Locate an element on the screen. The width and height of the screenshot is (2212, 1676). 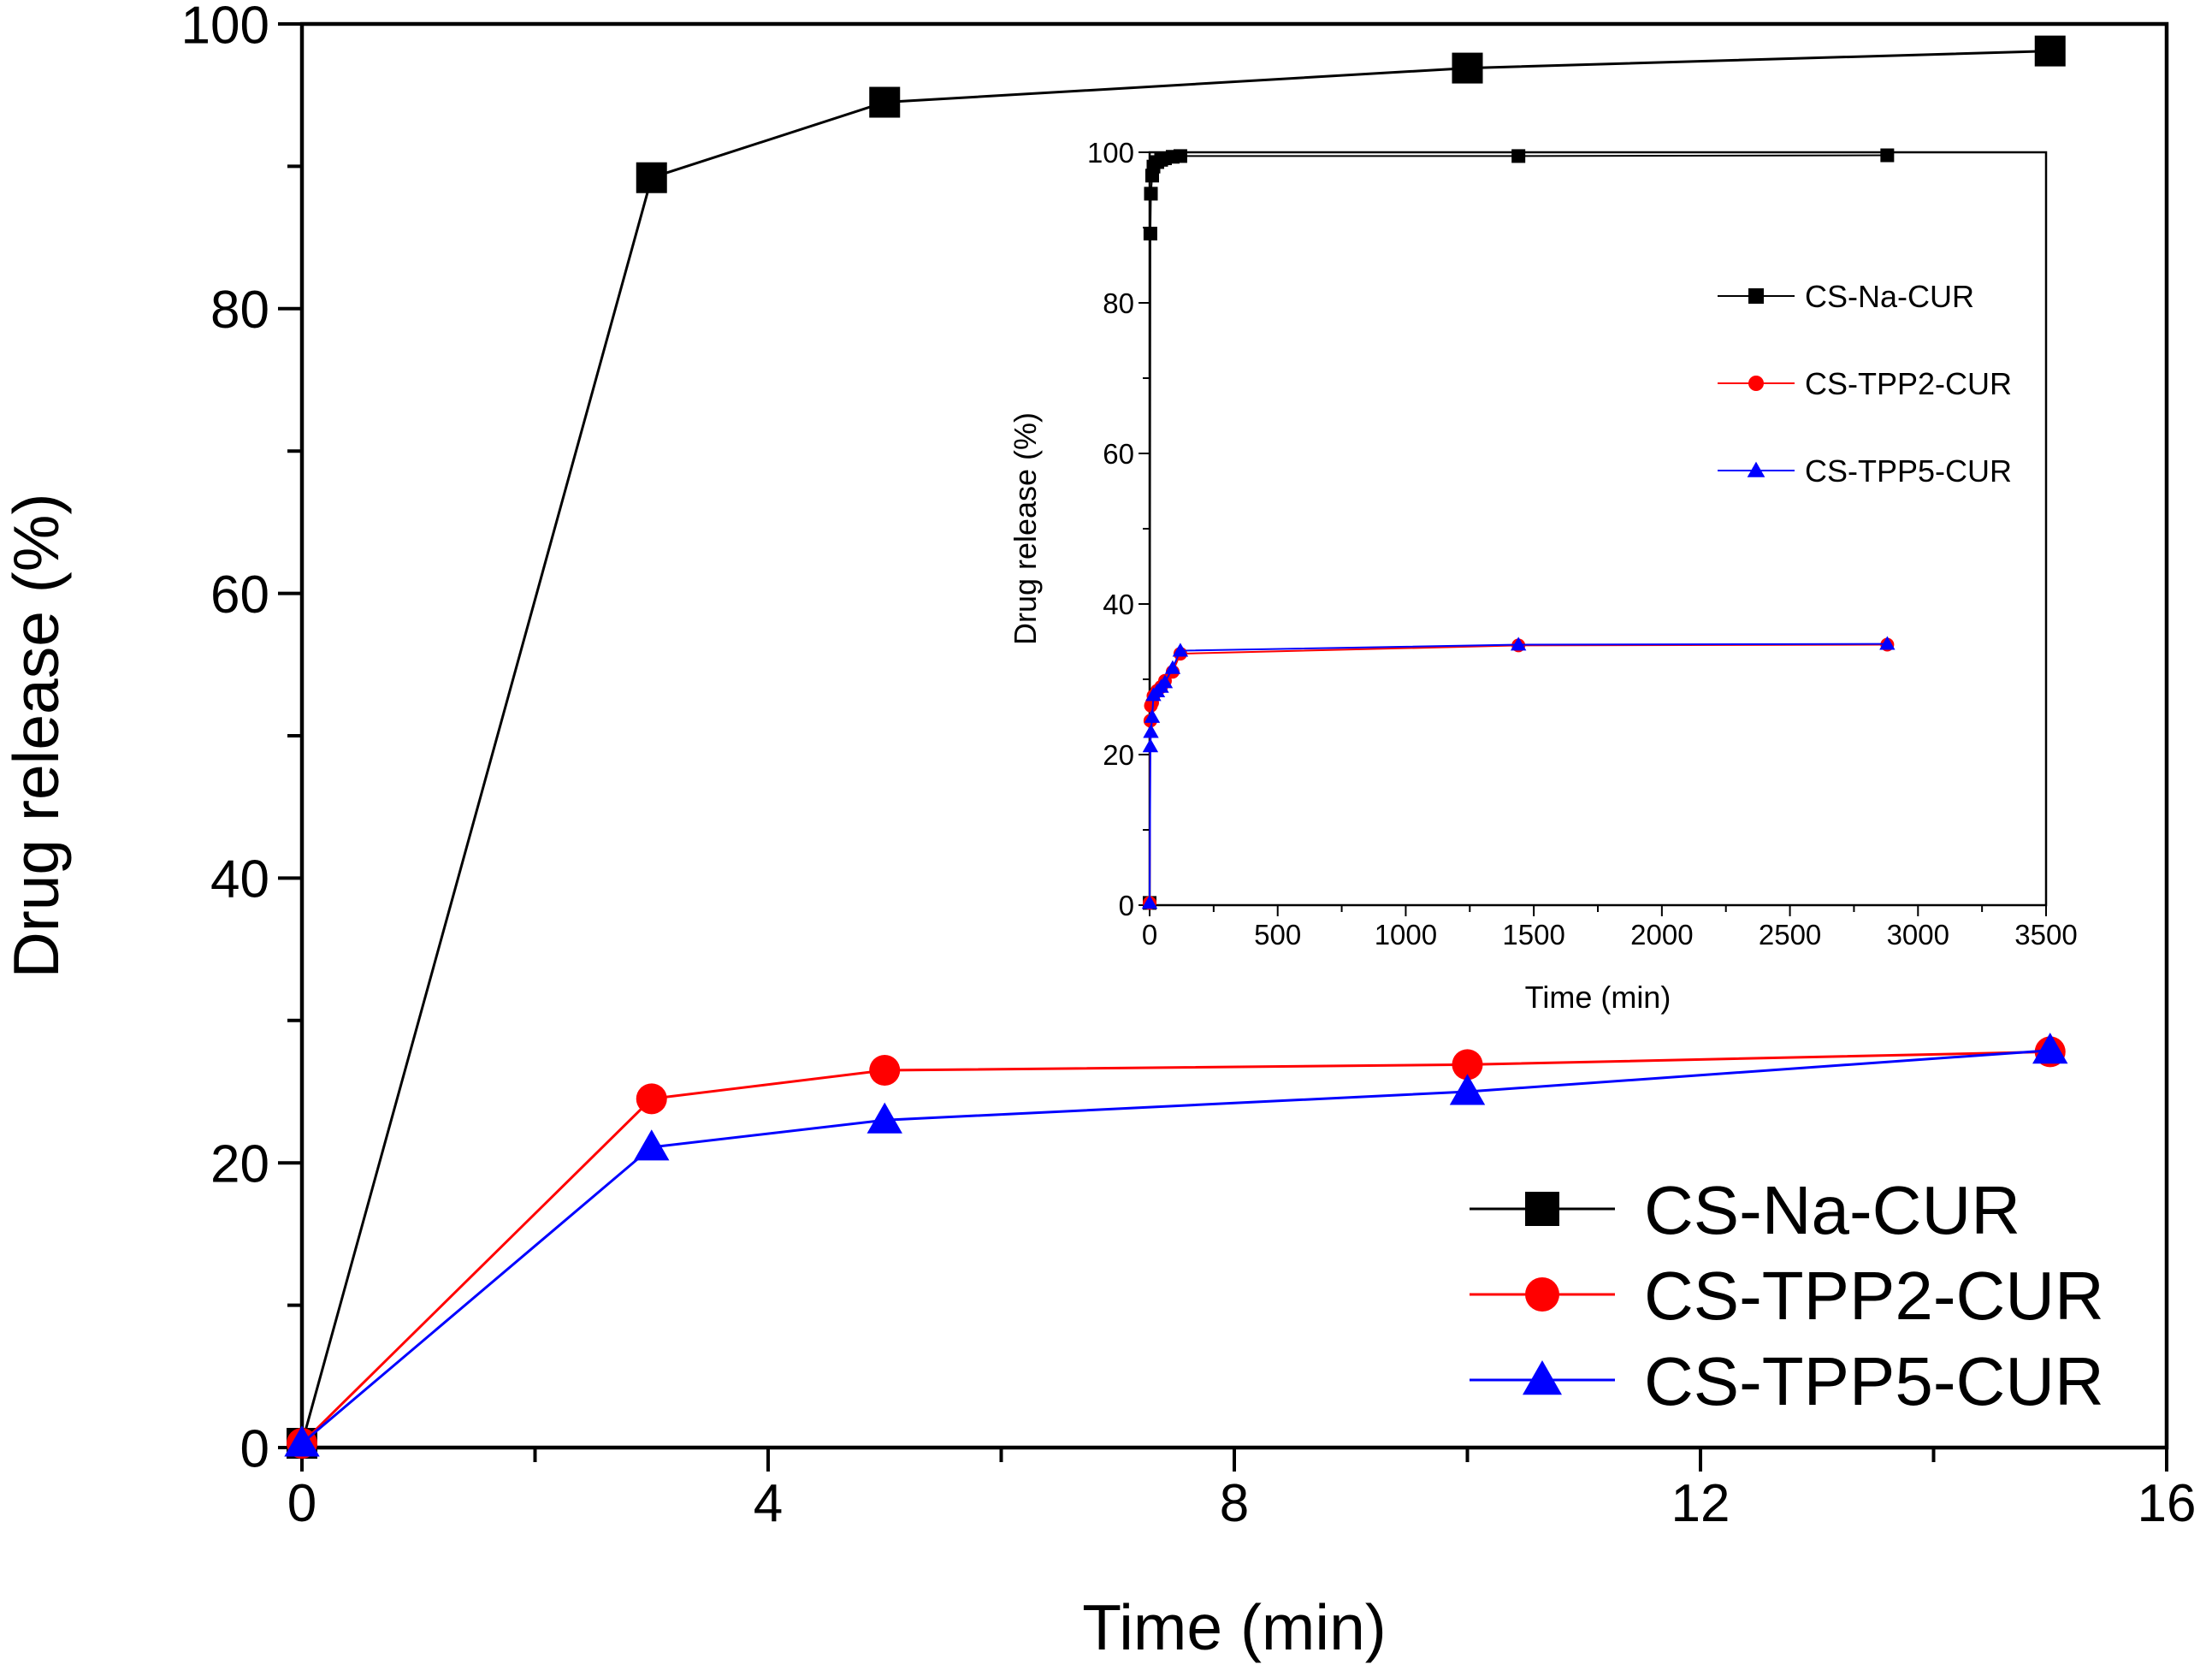
x-axis-title: Time (min) is located at coordinates (1234, 1627).